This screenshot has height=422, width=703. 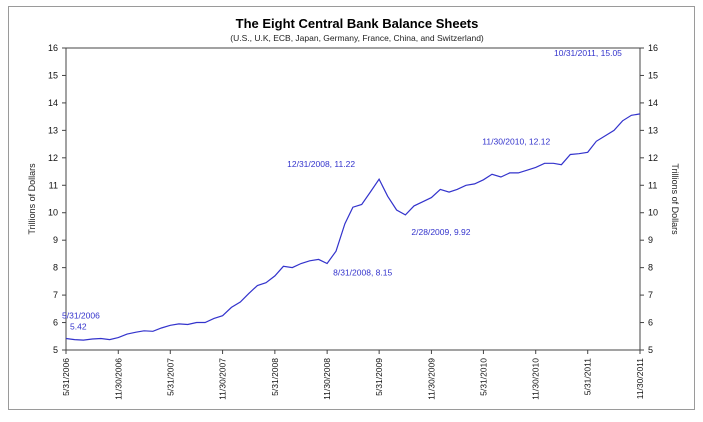 What do you see at coordinates (675, 199) in the screenshot?
I see `y-axis-label-right: Trillions of Dollars` at bounding box center [675, 199].